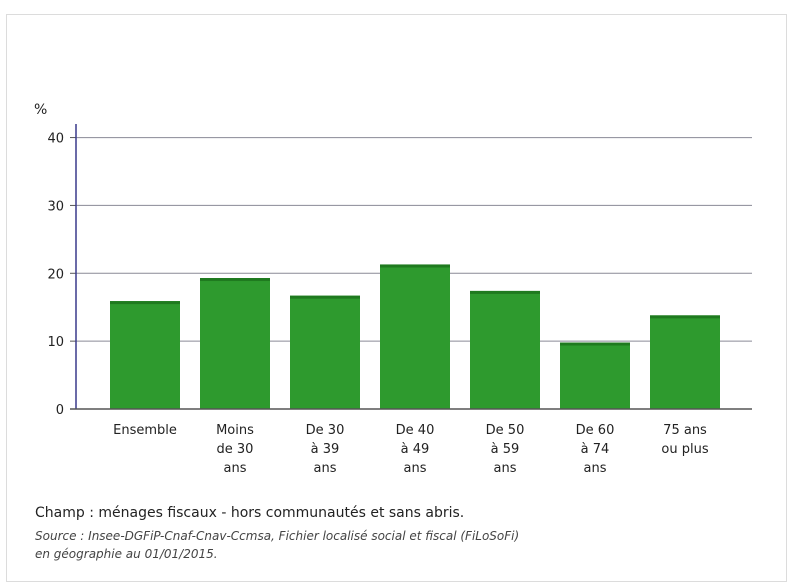  Describe the element at coordinates (505, 449) in the screenshot. I see `x-tick-label: à 59` at that location.